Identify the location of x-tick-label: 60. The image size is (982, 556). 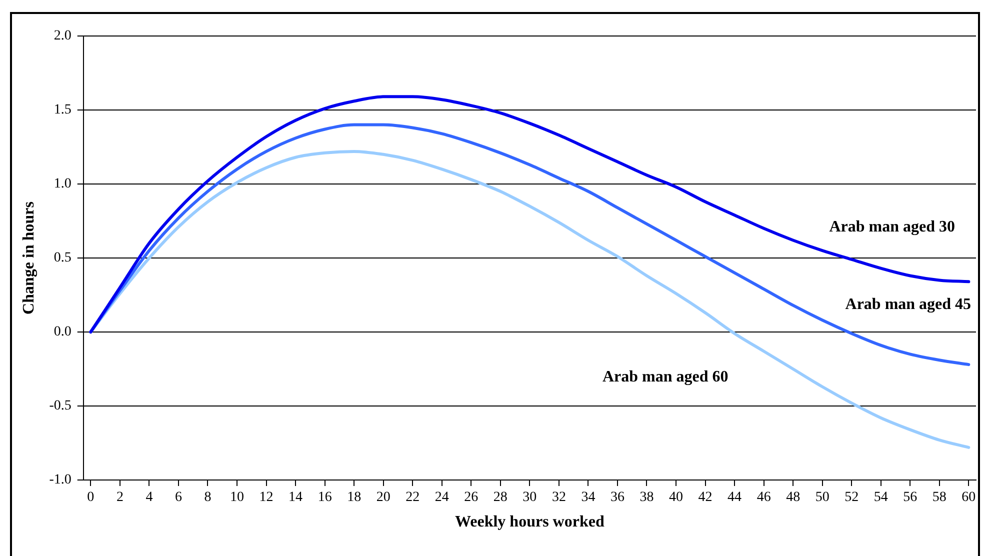
(969, 498).